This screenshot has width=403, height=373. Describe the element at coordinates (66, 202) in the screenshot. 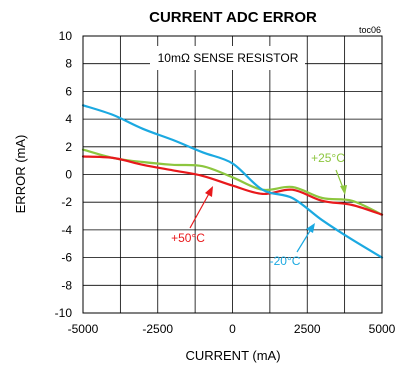

I see `y-tick-label: -2` at that location.